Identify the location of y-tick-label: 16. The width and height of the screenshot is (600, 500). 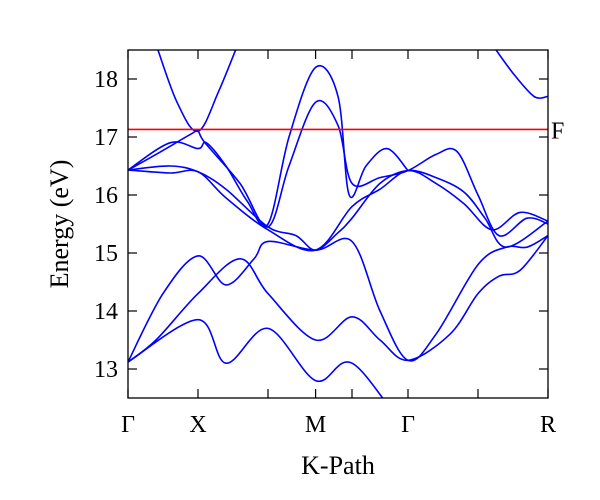
(106, 196).